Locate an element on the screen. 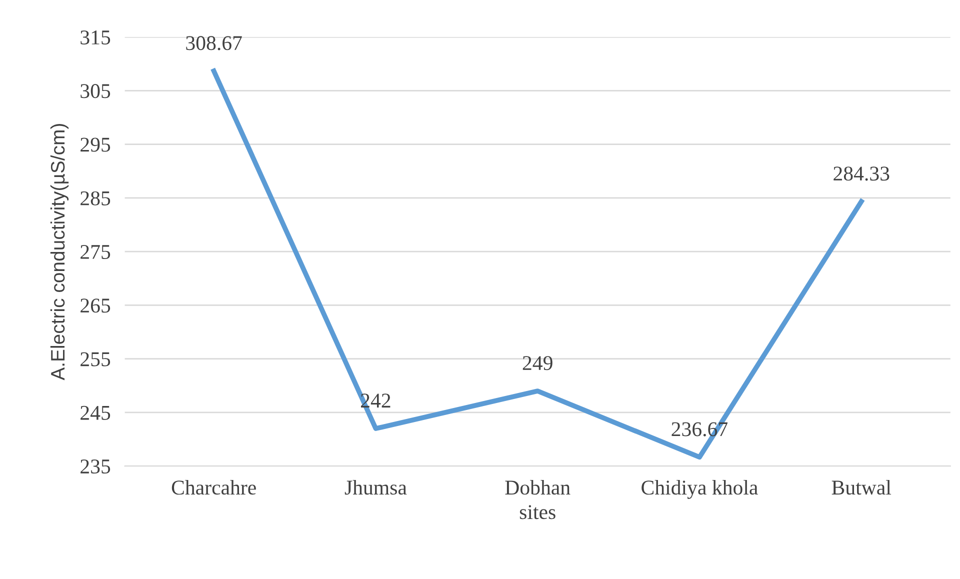 The height and width of the screenshot is (579, 960). x-tick-label: Chidiya khola is located at coordinates (700, 489).